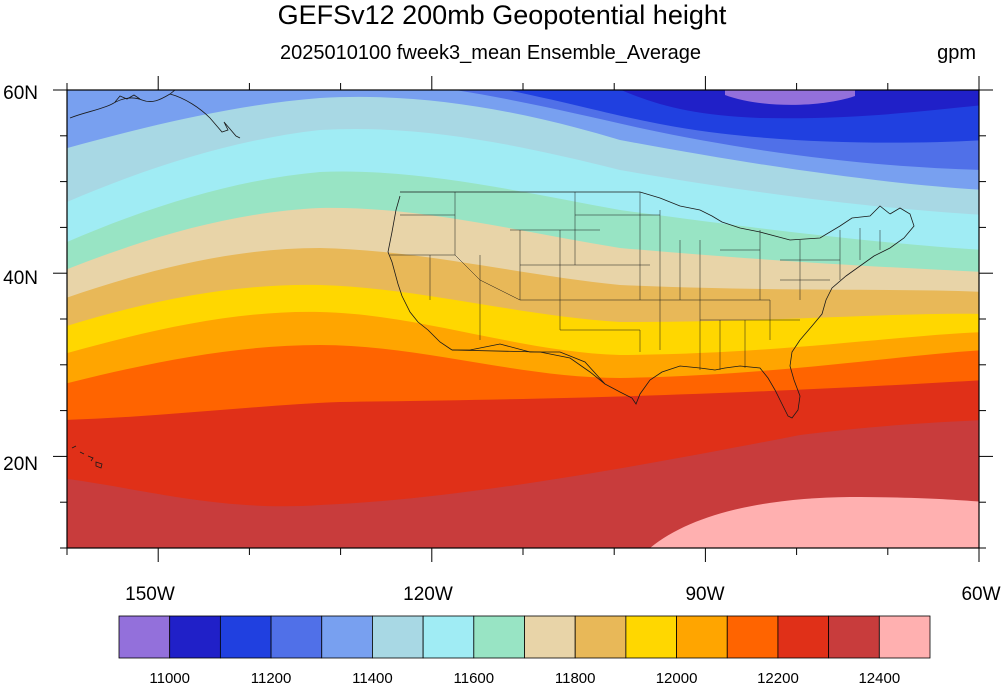 The image size is (1004, 684). I want to click on alaska-coastline, so click(127, 98).